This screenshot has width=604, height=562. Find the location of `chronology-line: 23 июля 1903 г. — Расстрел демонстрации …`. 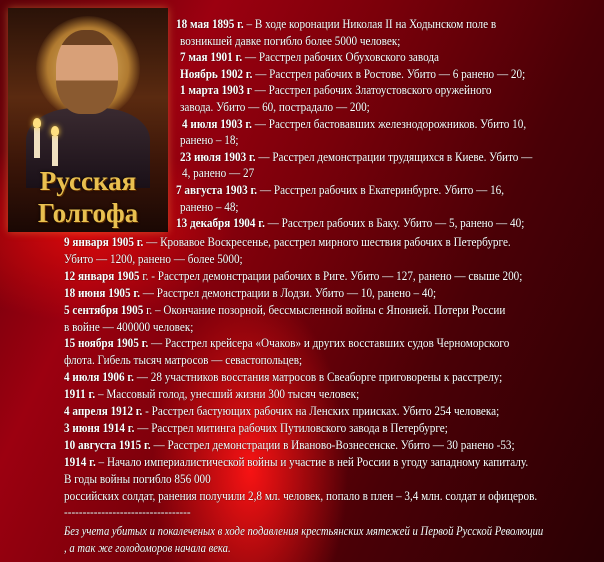

chronology-line: 23 июля 1903 г. — Расстрел демонстрации … is located at coordinates (356, 156).